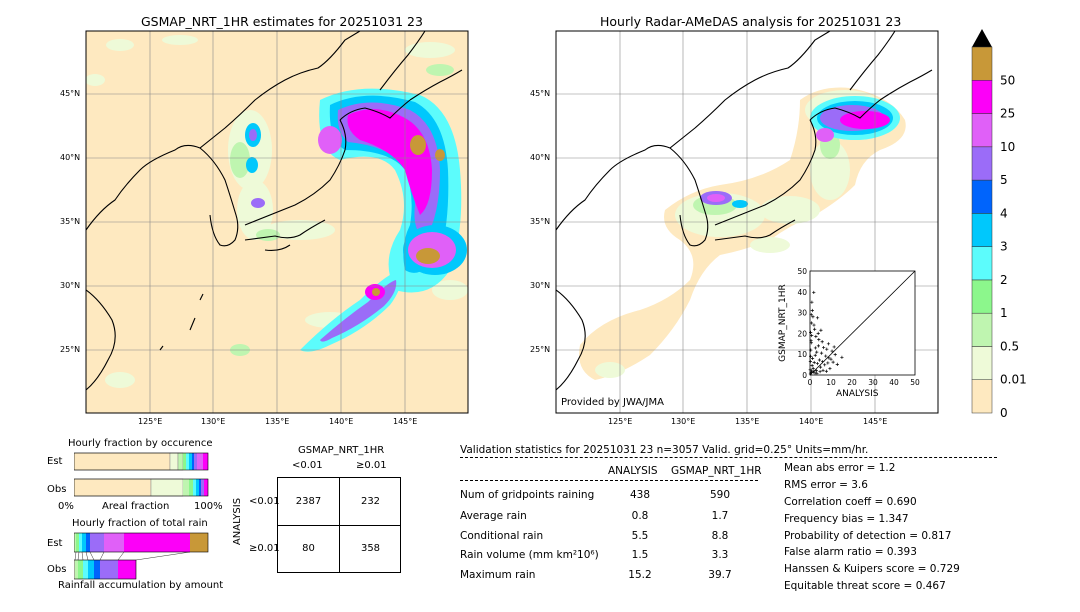 The width and height of the screenshot is (1080, 612). What do you see at coordinates (982, 38) in the screenshot?
I see `colorbar-extend-arrow` at bounding box center [982, 38].